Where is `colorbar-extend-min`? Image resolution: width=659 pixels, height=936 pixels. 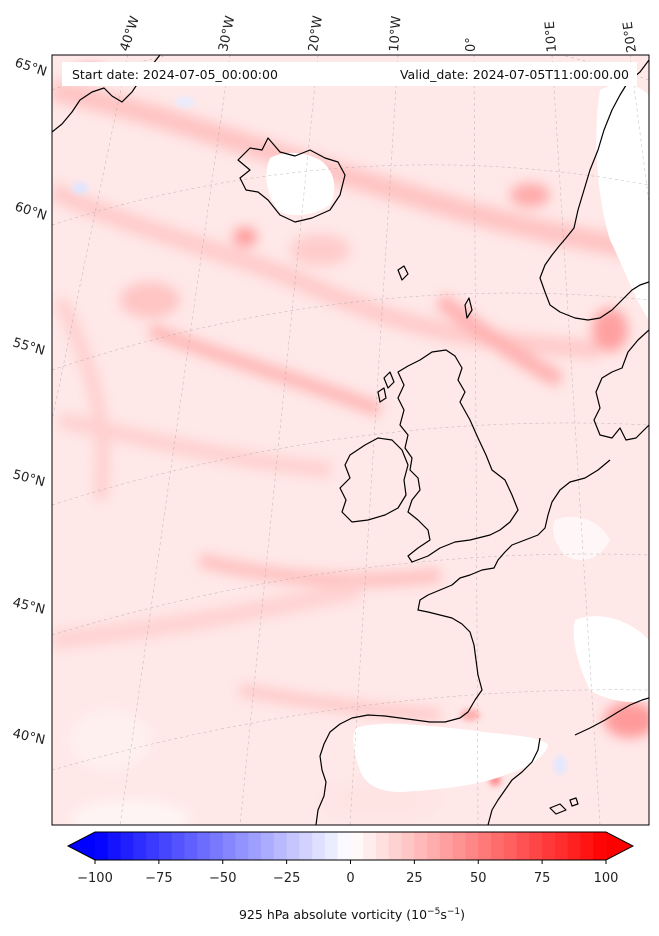 colorbar-extend-min is located at coordinates (82, 846).